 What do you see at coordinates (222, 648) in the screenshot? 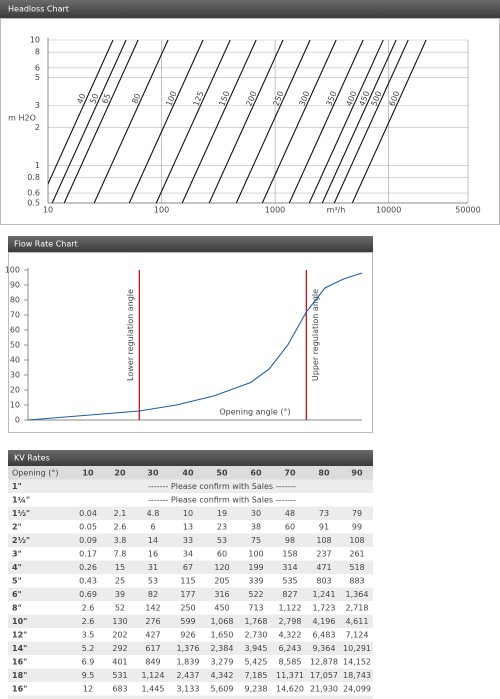
I see `table-cell: 2,384` at bounding box center [222, 648].